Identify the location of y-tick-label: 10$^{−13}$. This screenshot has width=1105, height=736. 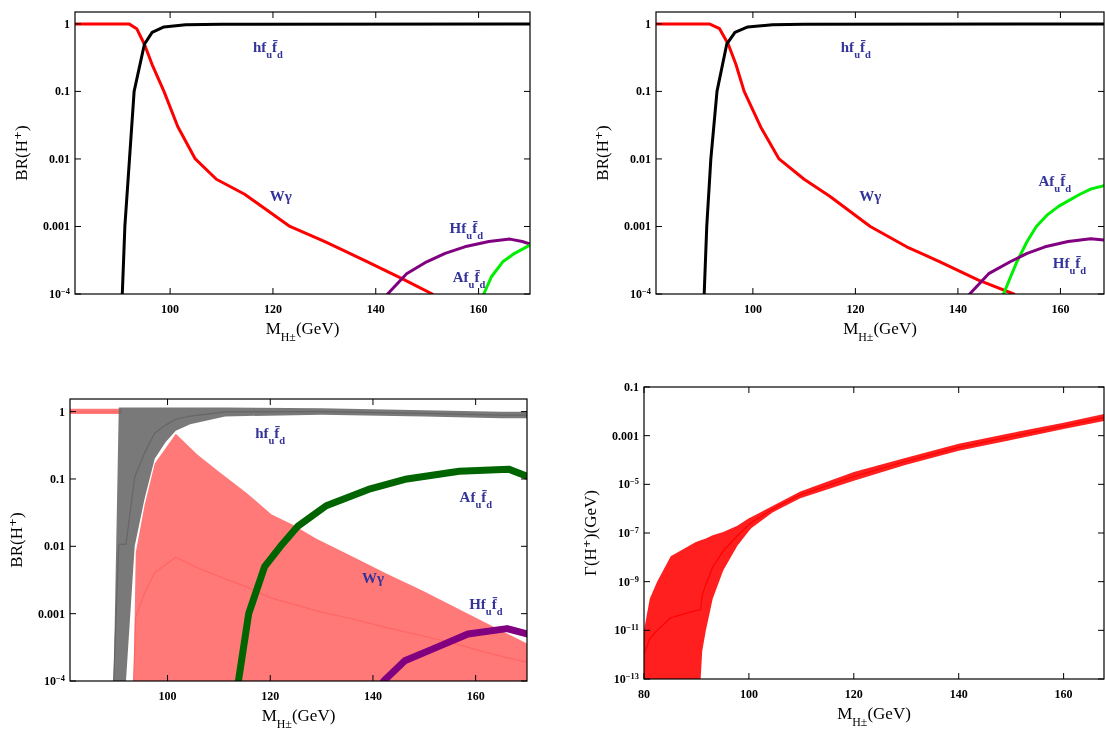
(626, 678).